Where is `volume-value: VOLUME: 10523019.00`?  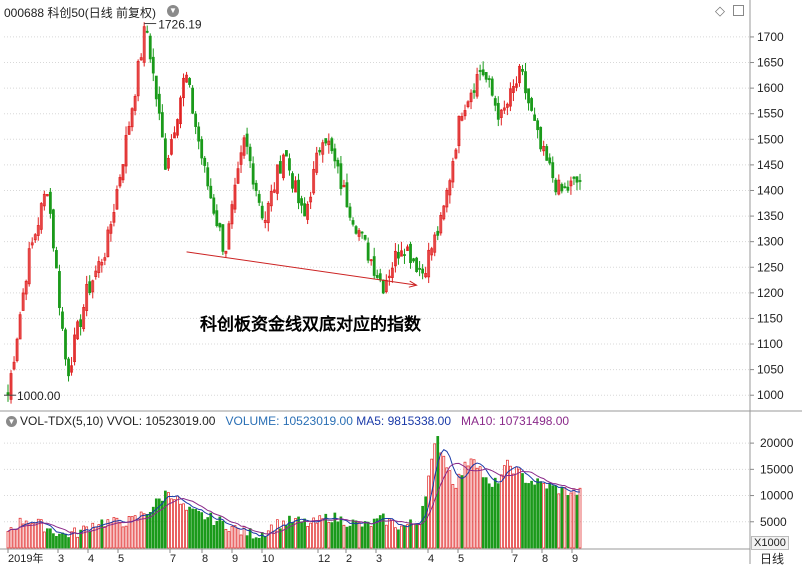 volume-value: VOLUME: 10523019.00 is located at coordinates (289, 421).